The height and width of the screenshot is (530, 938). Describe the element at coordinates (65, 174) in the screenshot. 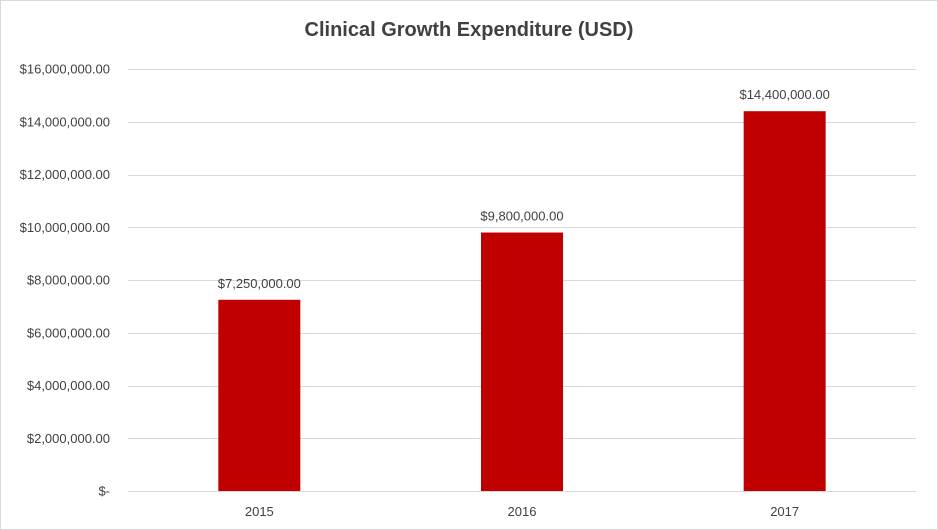

I see `y-tick-label: $12,000,000.00` at that location.